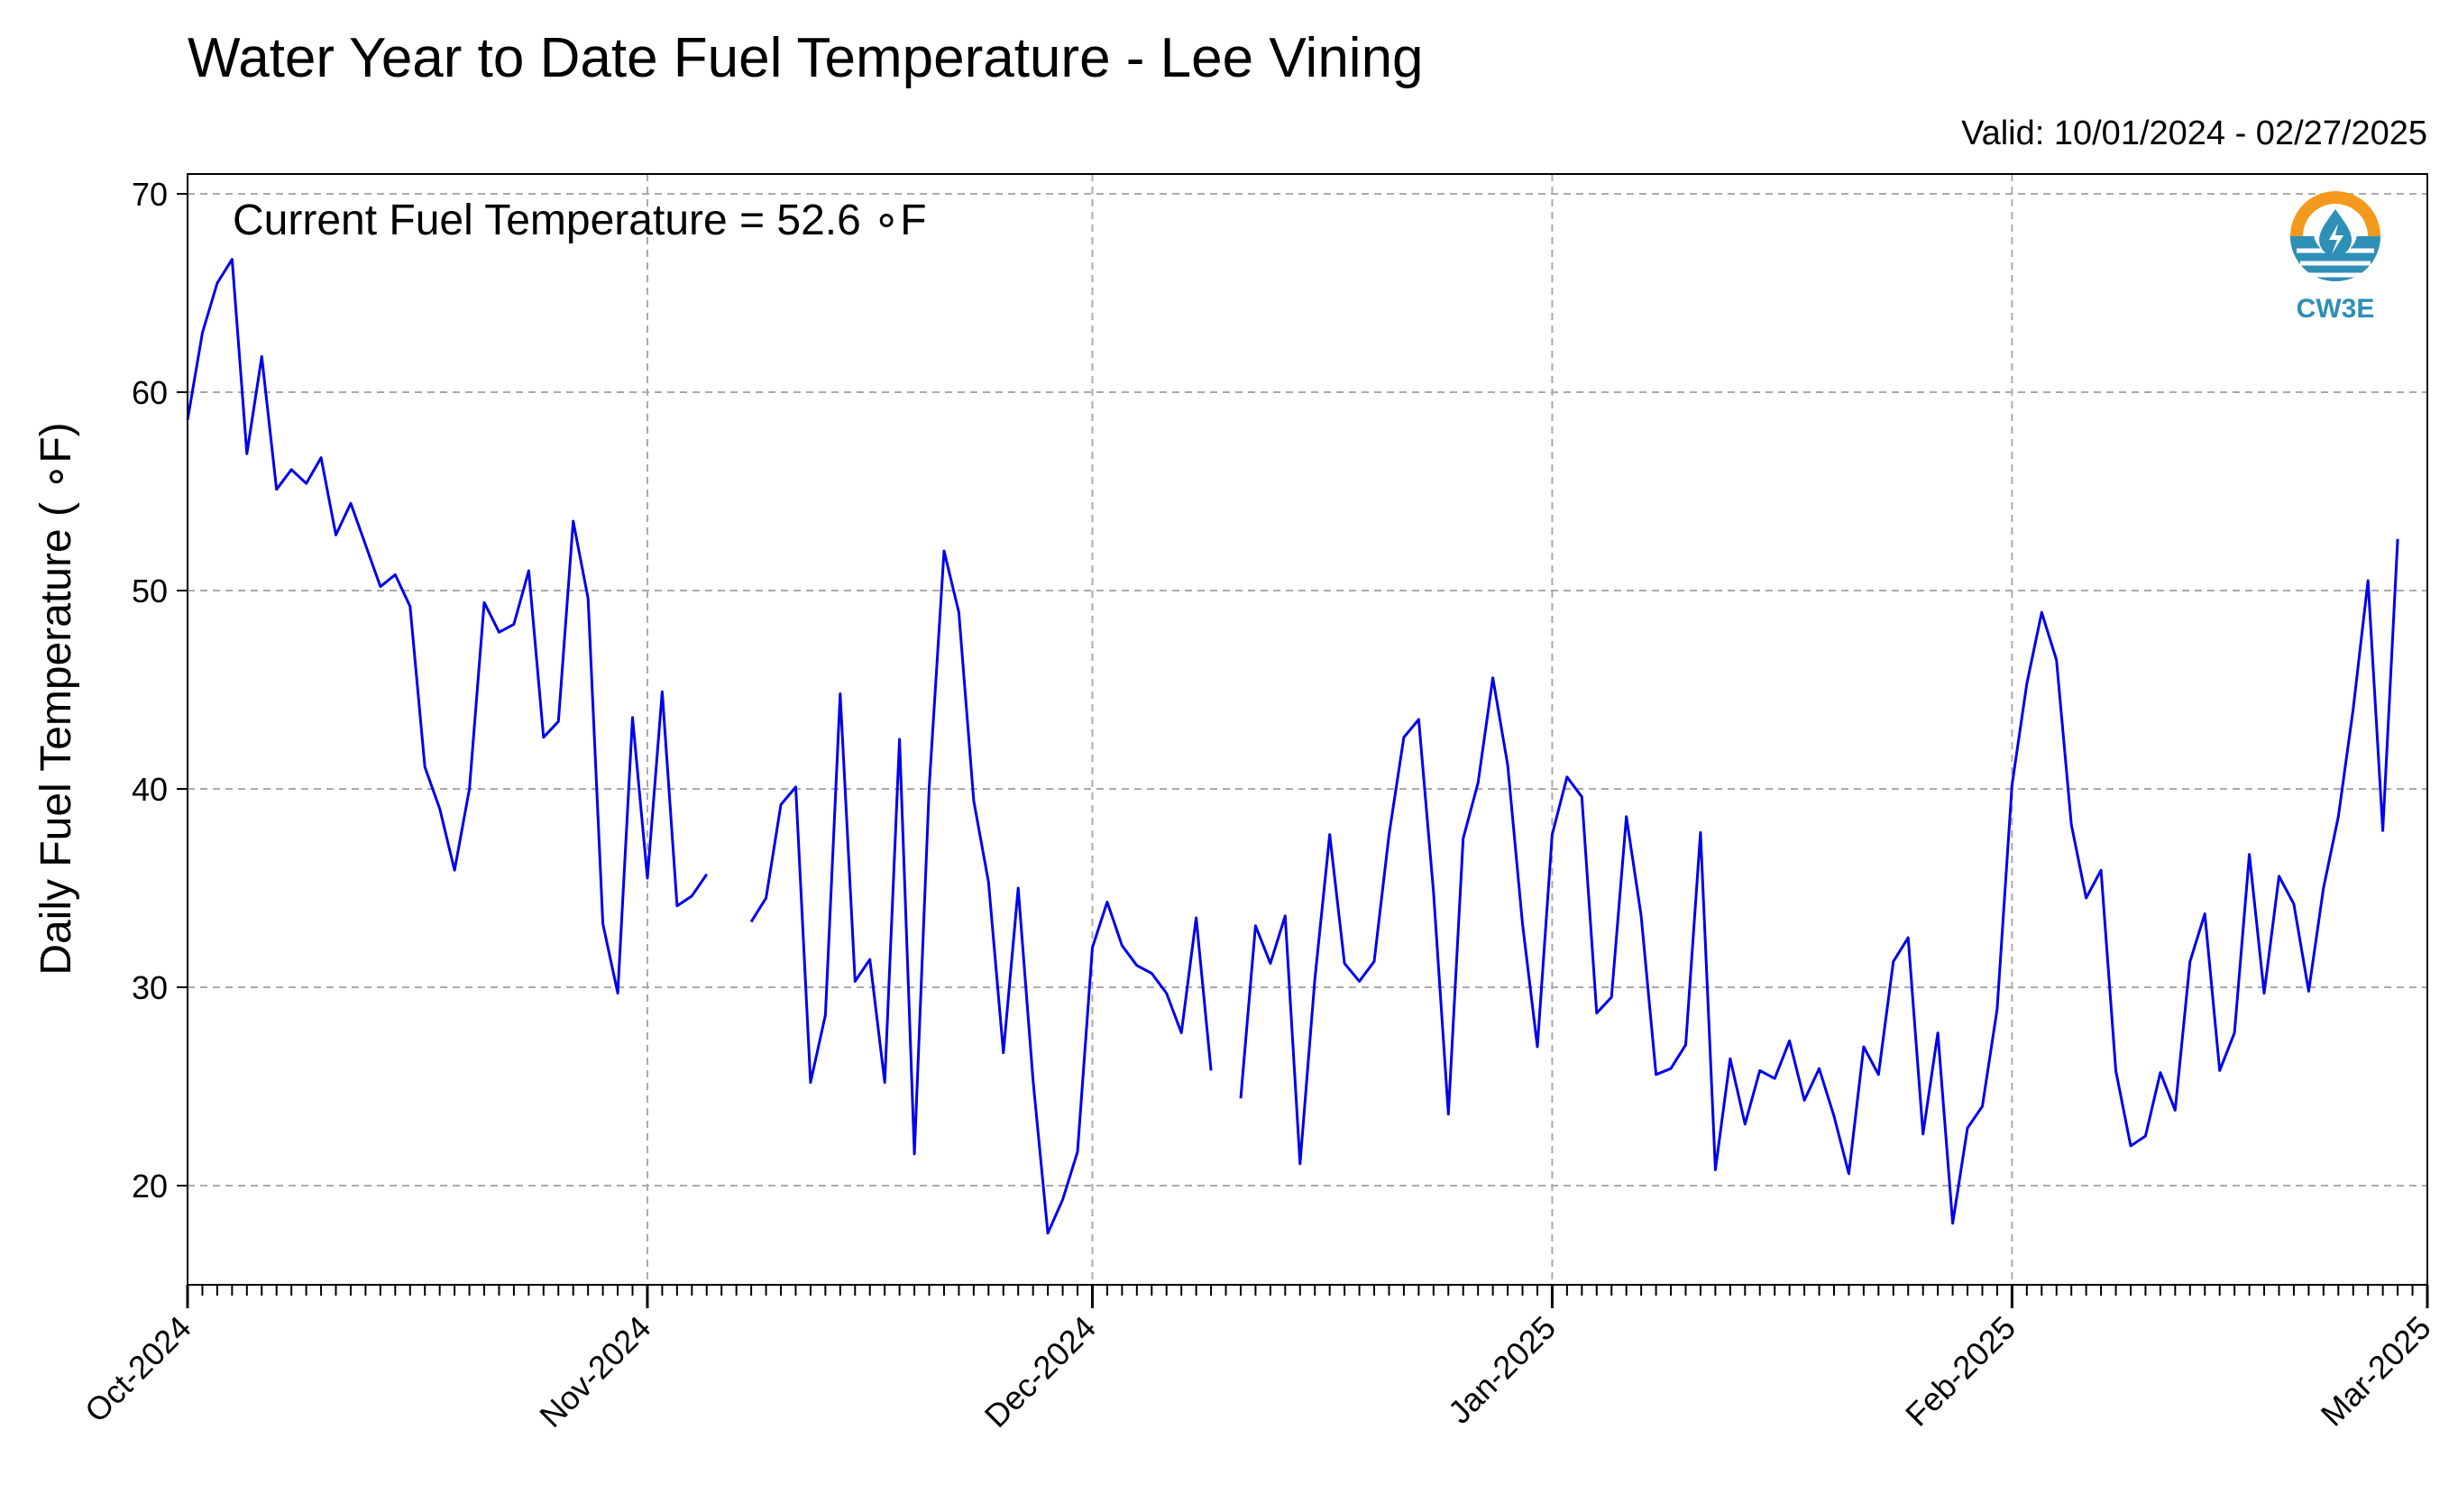  What do you see at coordinates (56, 698) in the screenshot?
I see `y-axis-title: Daily Fuel Temperature ( ∘F)` at bounding box center [56, 698].